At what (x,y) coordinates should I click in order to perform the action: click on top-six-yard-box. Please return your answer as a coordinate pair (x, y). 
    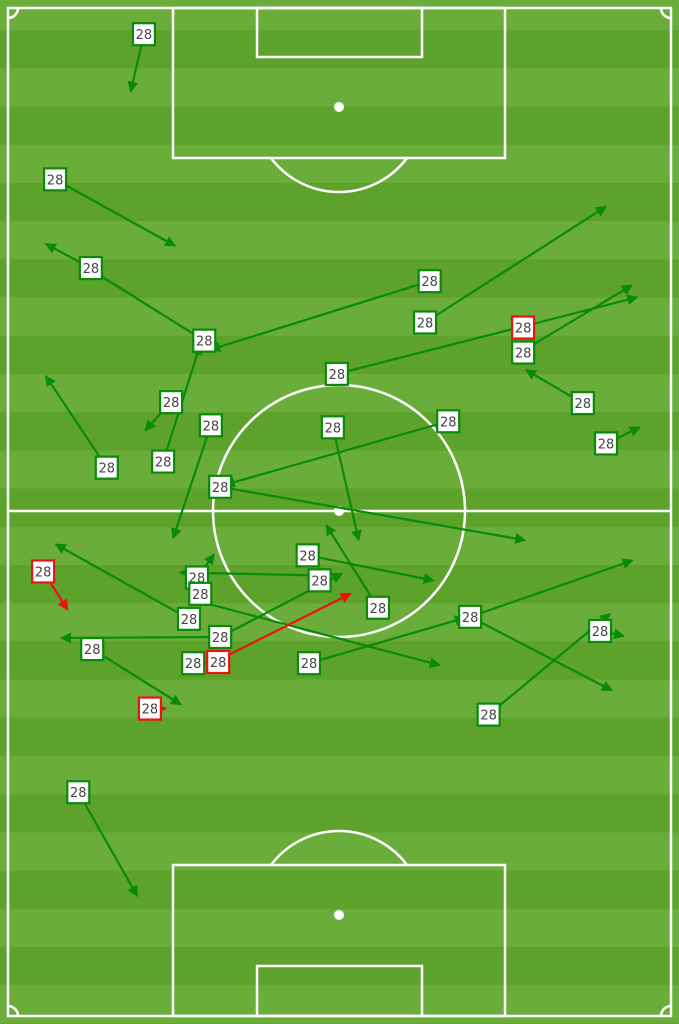
    Looking at the image, I should click on (339, 32).